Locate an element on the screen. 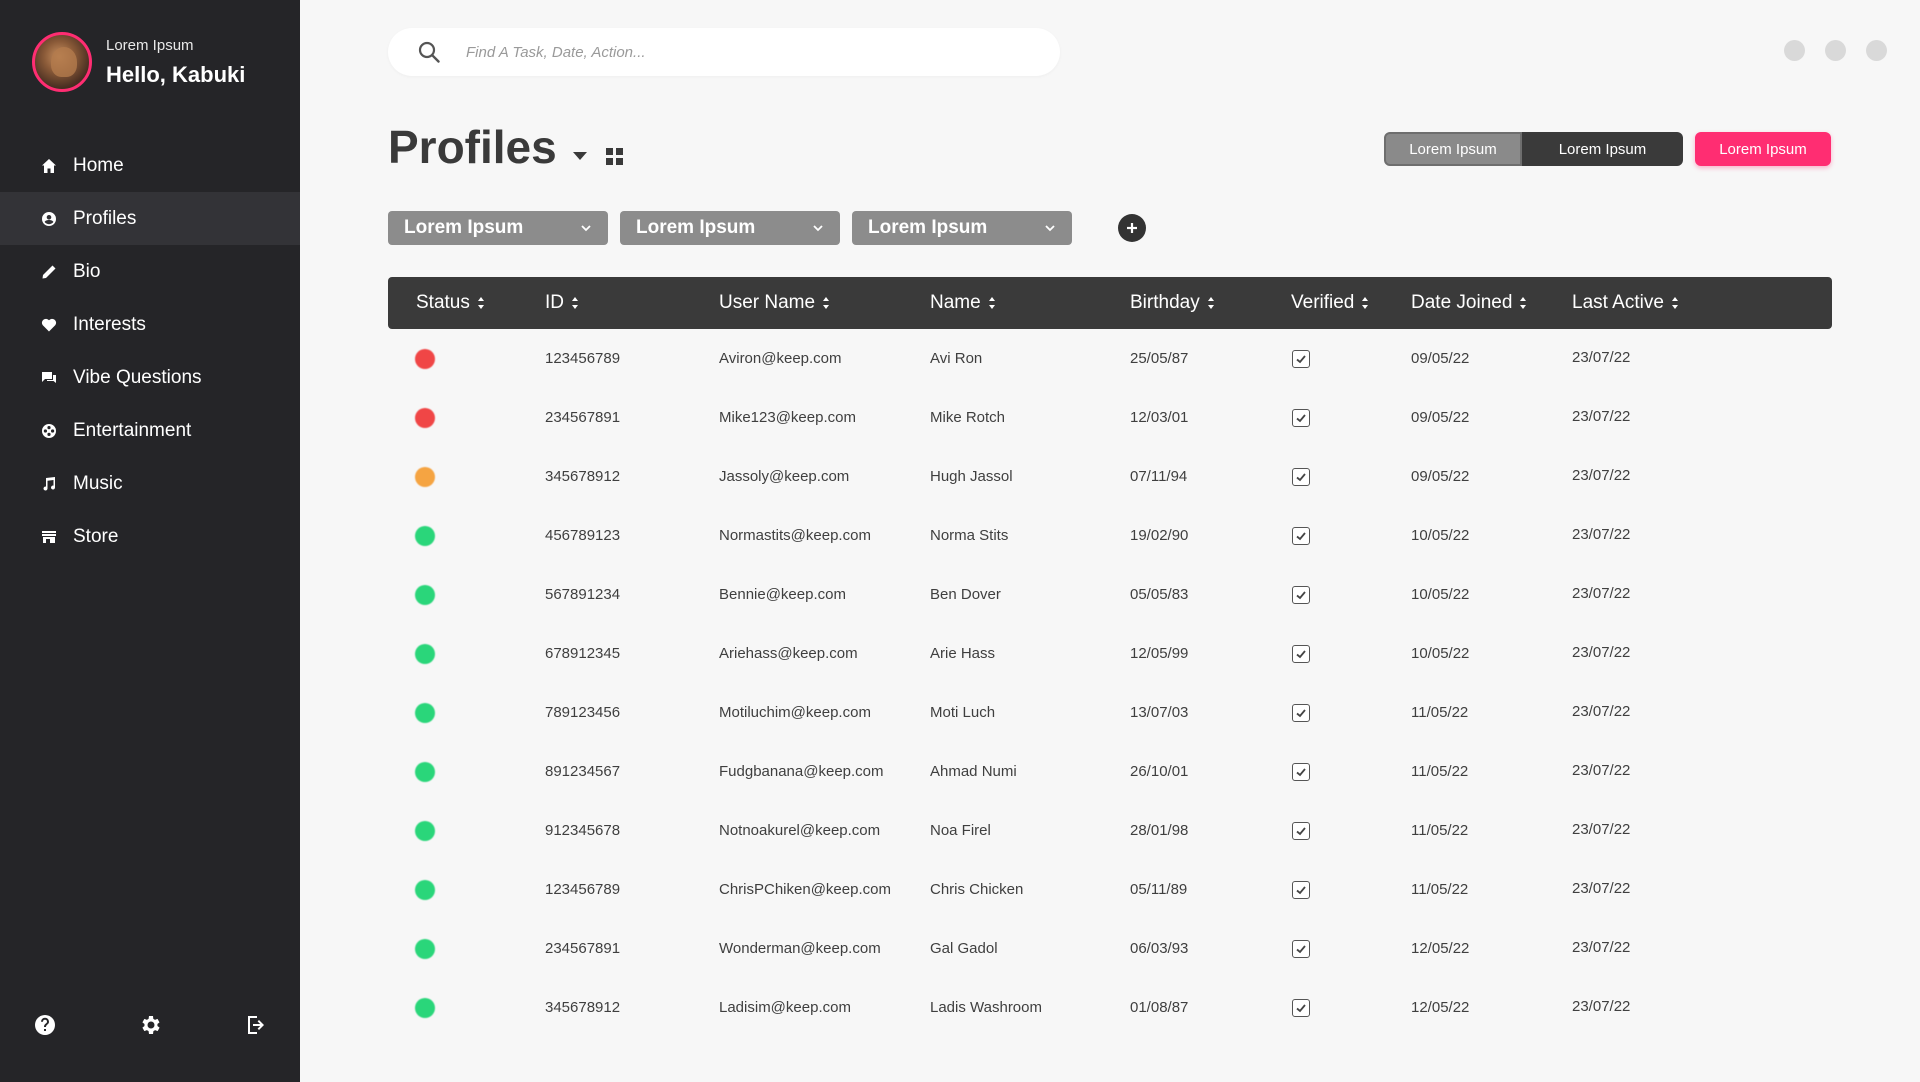  cell-id: 234567891 is located at coordinates (583, 948).